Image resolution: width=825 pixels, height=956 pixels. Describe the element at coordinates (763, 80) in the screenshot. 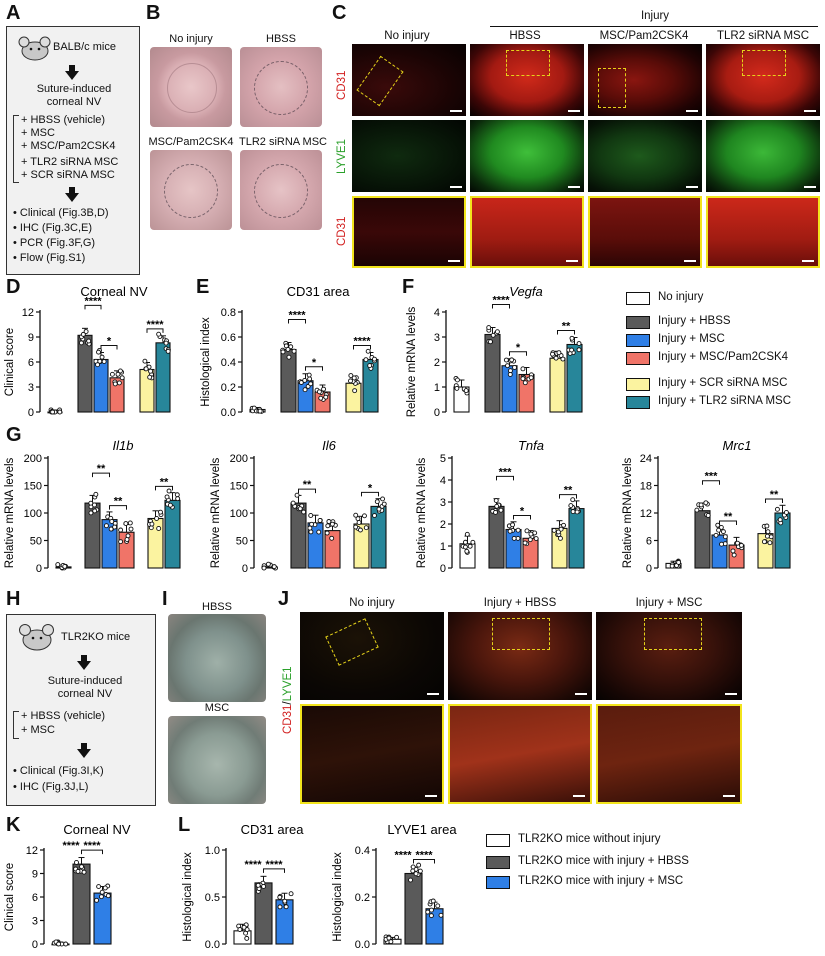

I see `micrograph-cd31-tlr2-sirna` at that location.